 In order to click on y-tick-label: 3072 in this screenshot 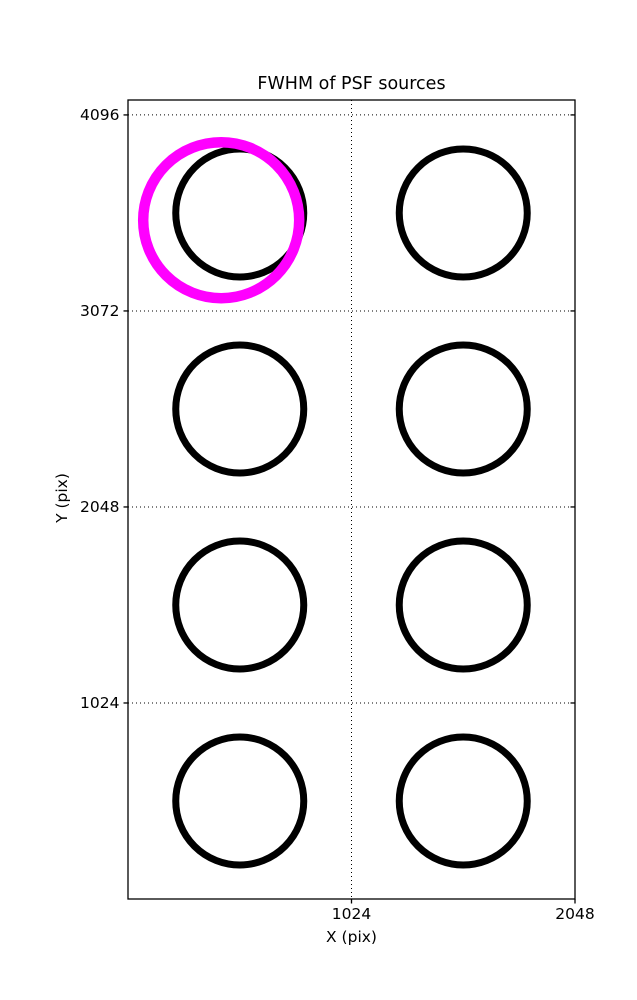, I will do `click(100, 310)`.